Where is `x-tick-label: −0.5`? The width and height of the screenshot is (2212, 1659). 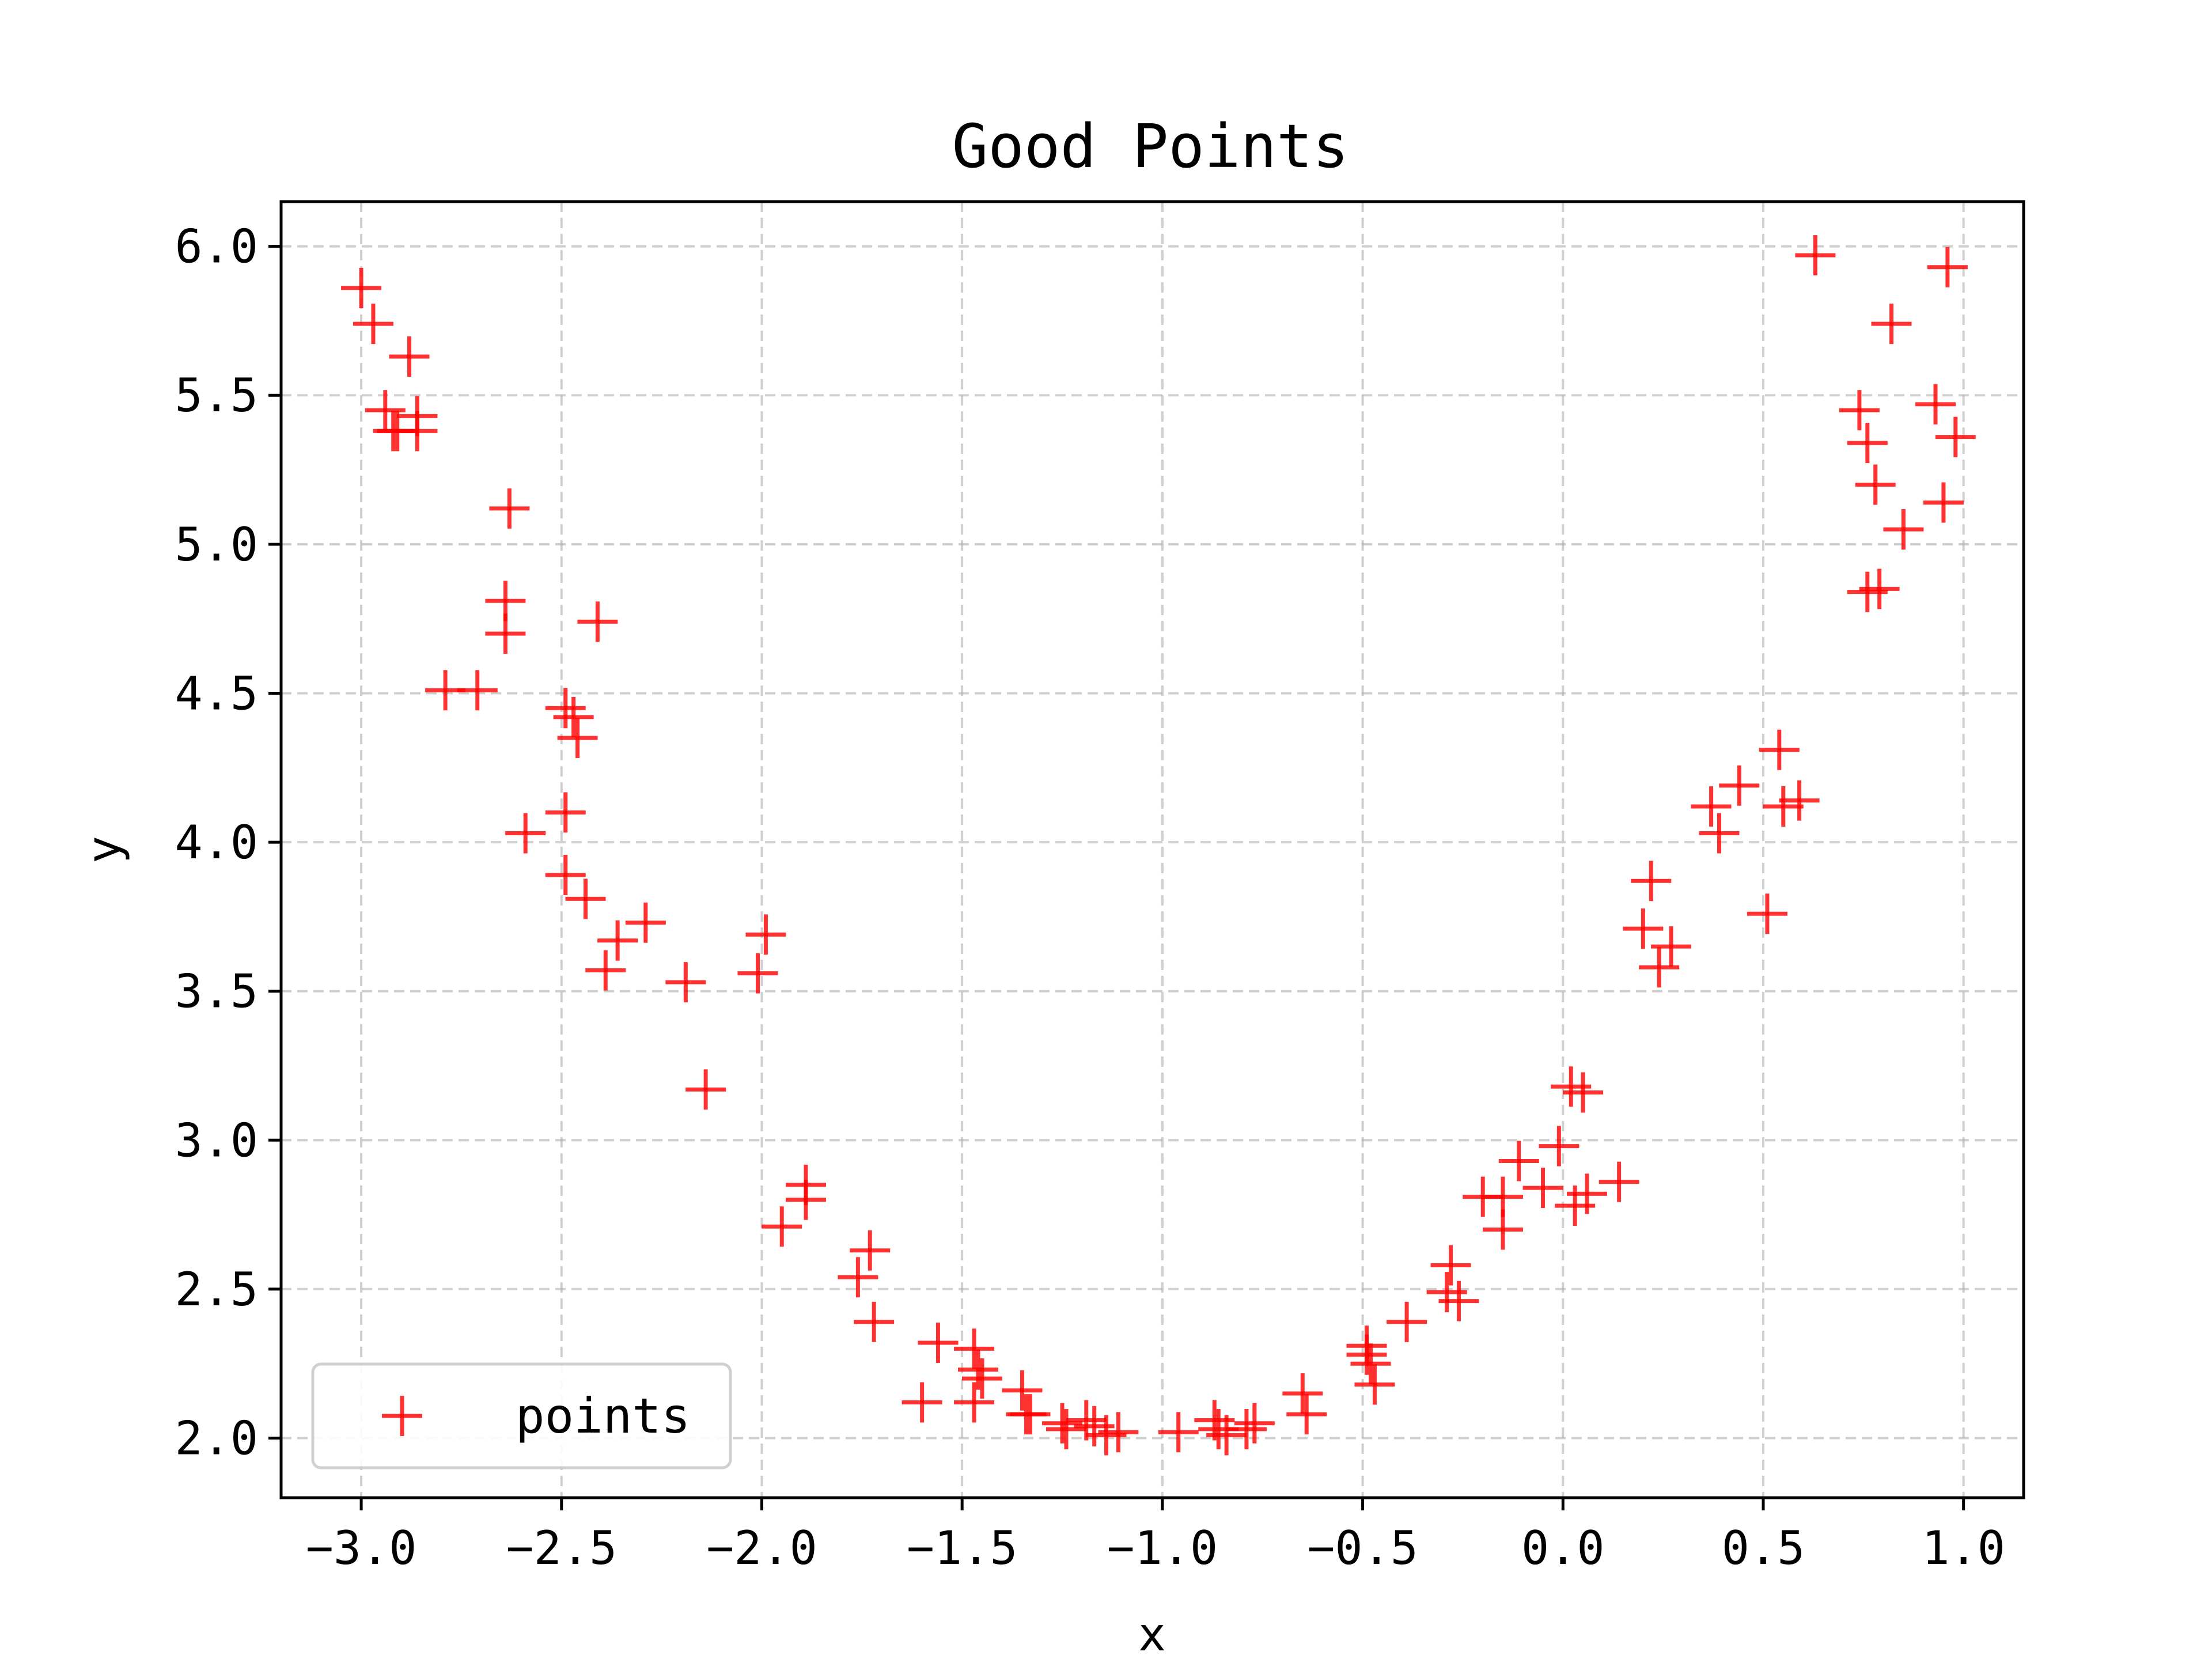 x-tick-label: −0.5 is located at coordinates (1362, 1548).